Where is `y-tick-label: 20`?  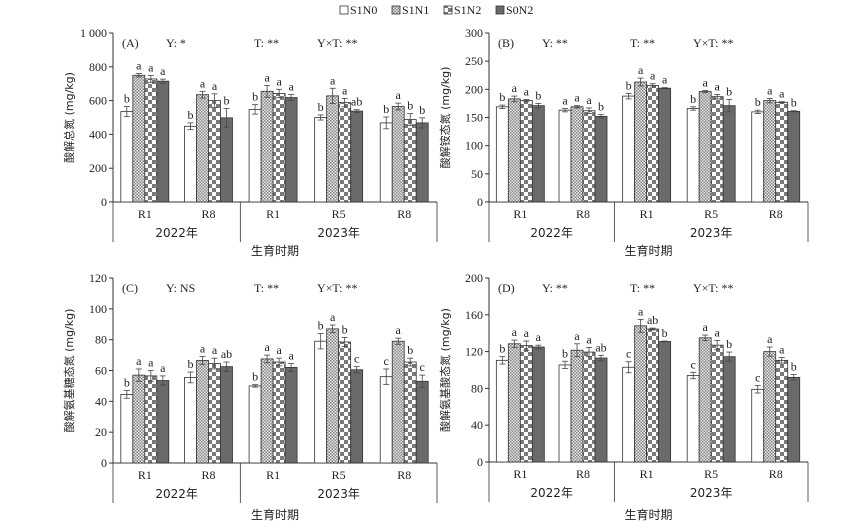 y-tick-label: 20 is located at coordinates (101, 432).